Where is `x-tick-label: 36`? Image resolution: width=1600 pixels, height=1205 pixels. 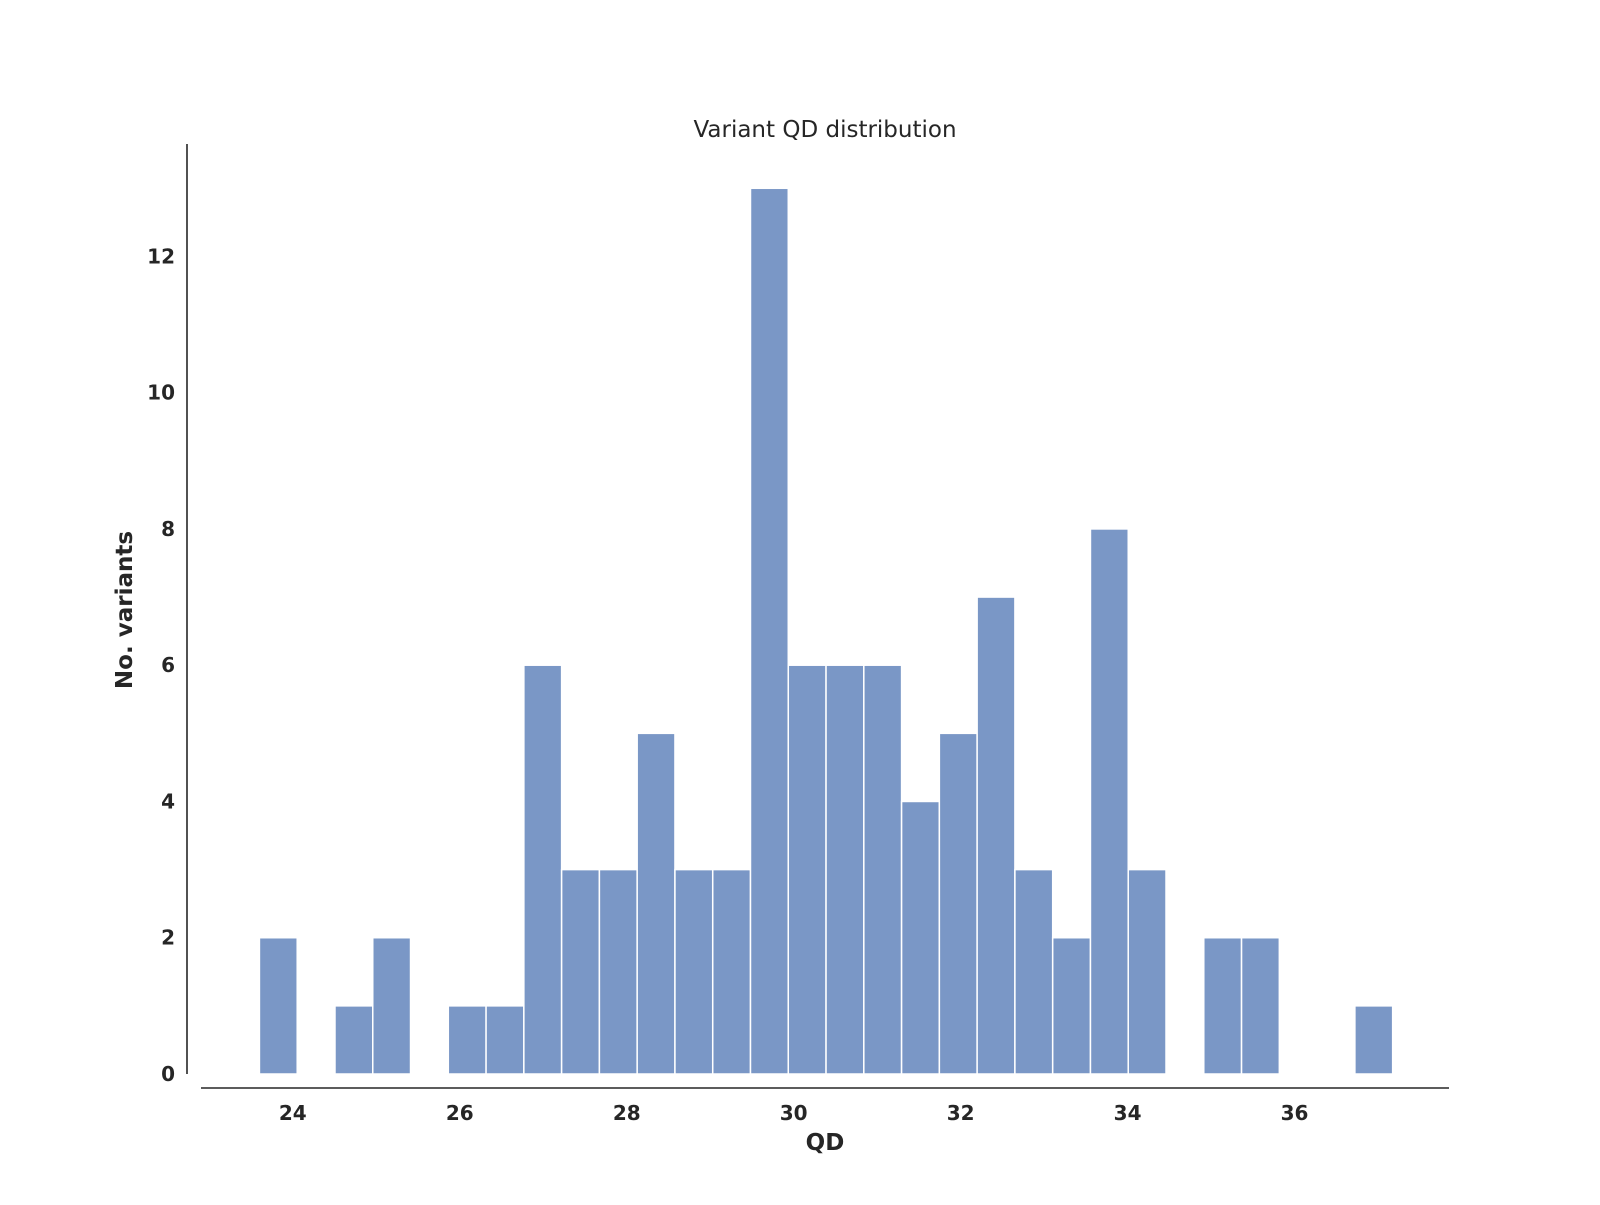 x-tick-label: 36 is located at coordinates (1295, 1113).